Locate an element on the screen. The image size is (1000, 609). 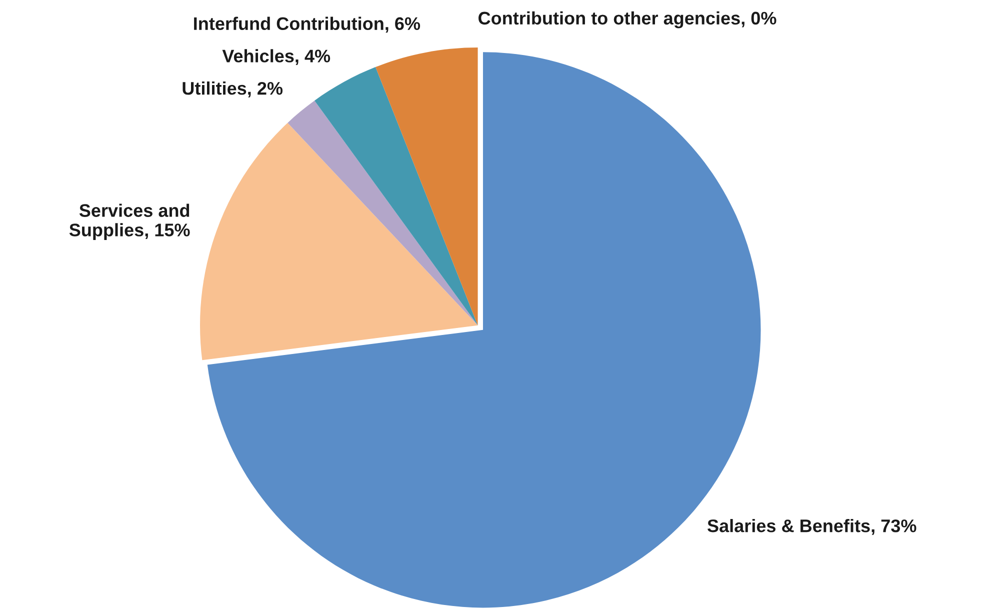
slice-label: Utilities, 2% is located at coordinates (232, 89).